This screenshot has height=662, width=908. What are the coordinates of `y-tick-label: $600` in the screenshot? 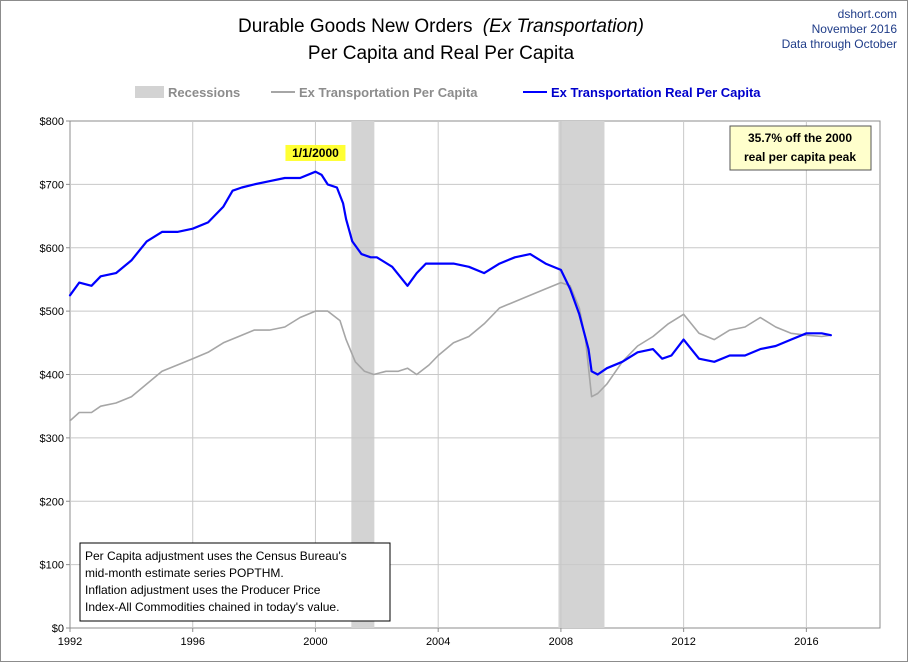 It's located at (52, 249).